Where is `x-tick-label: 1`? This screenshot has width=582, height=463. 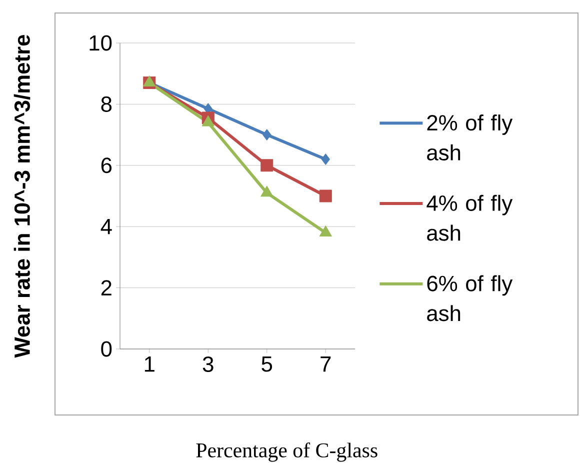
x-tick-label: 1 is located at coordinates (149, 364).